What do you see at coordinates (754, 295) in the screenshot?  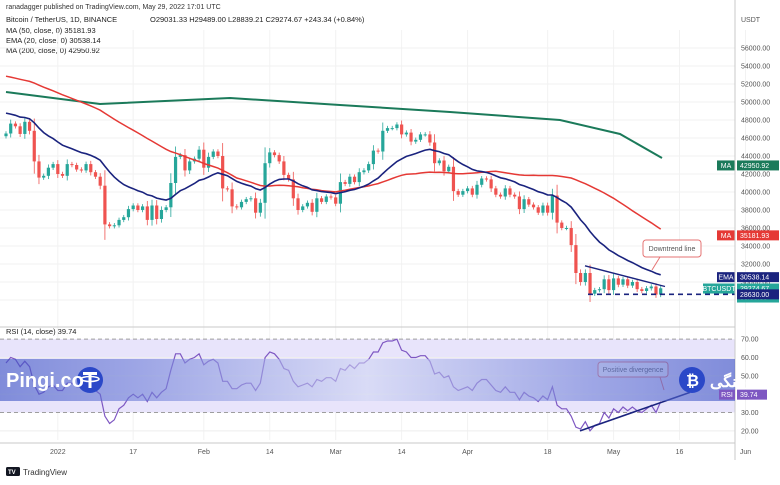 I see `support-tag-value: 28630.00` at bounding box center [754, 295].